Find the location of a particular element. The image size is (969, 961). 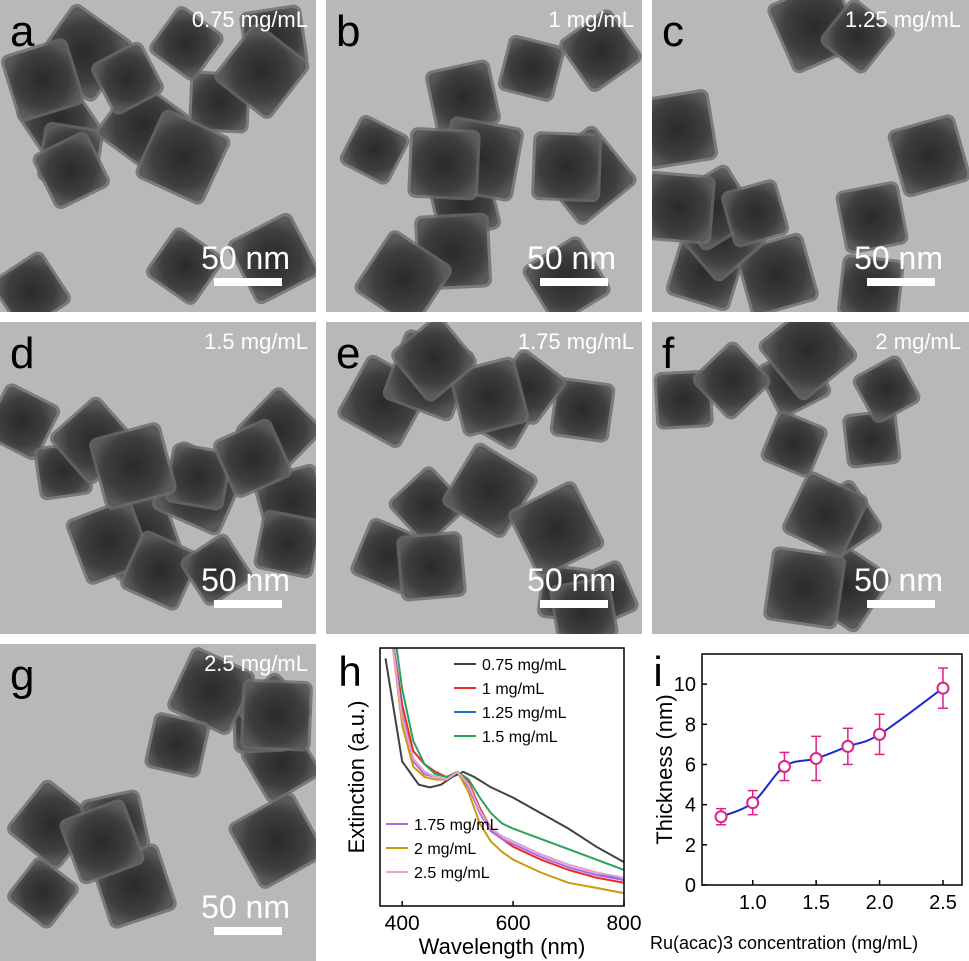

y-tick-label: 8 is located at coordinates (690, 725).